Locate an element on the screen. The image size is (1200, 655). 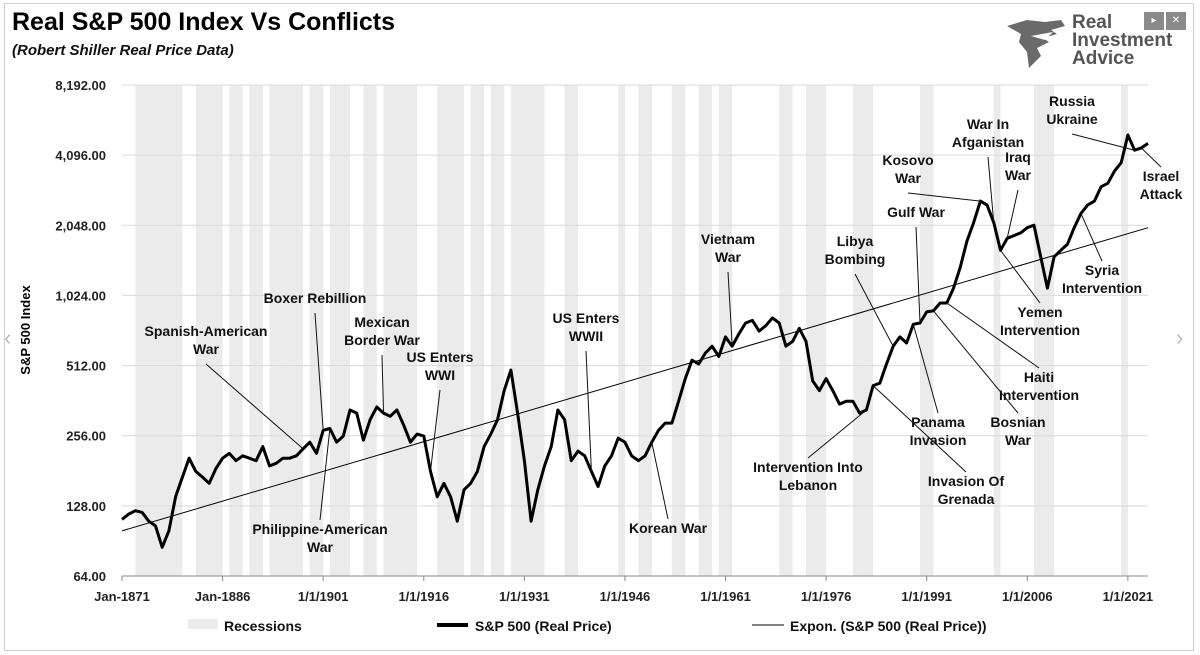
y-tick-label: 64.00 is located at coordinates (89, 576).